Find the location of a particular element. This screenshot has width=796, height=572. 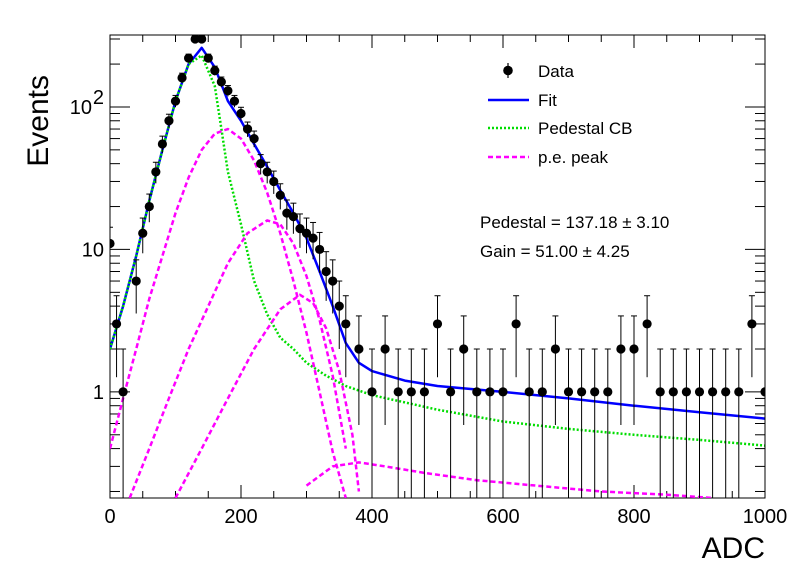

y-tick-label: 1 is located at coordinates (98, 393).